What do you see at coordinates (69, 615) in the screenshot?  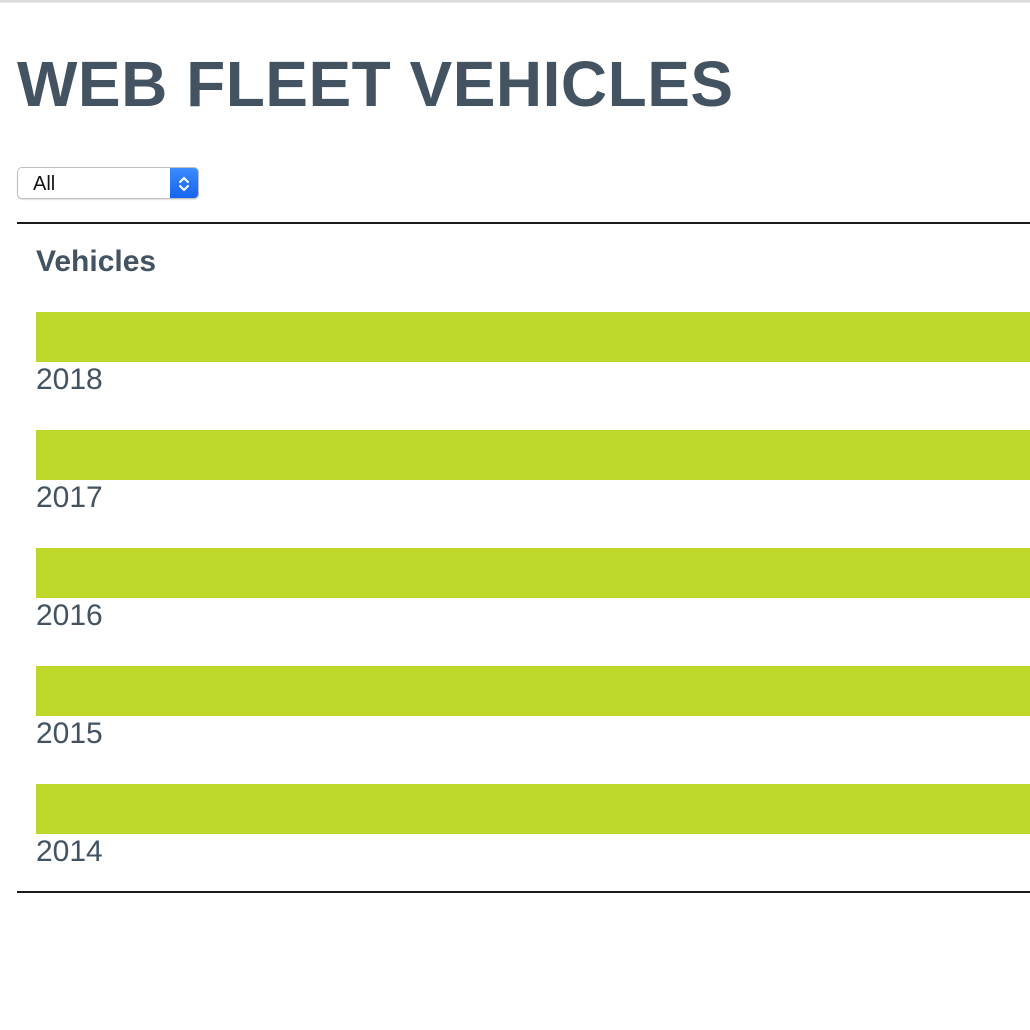 I see `vehicle-year-label: 2016` at bounding box center [69, 615].